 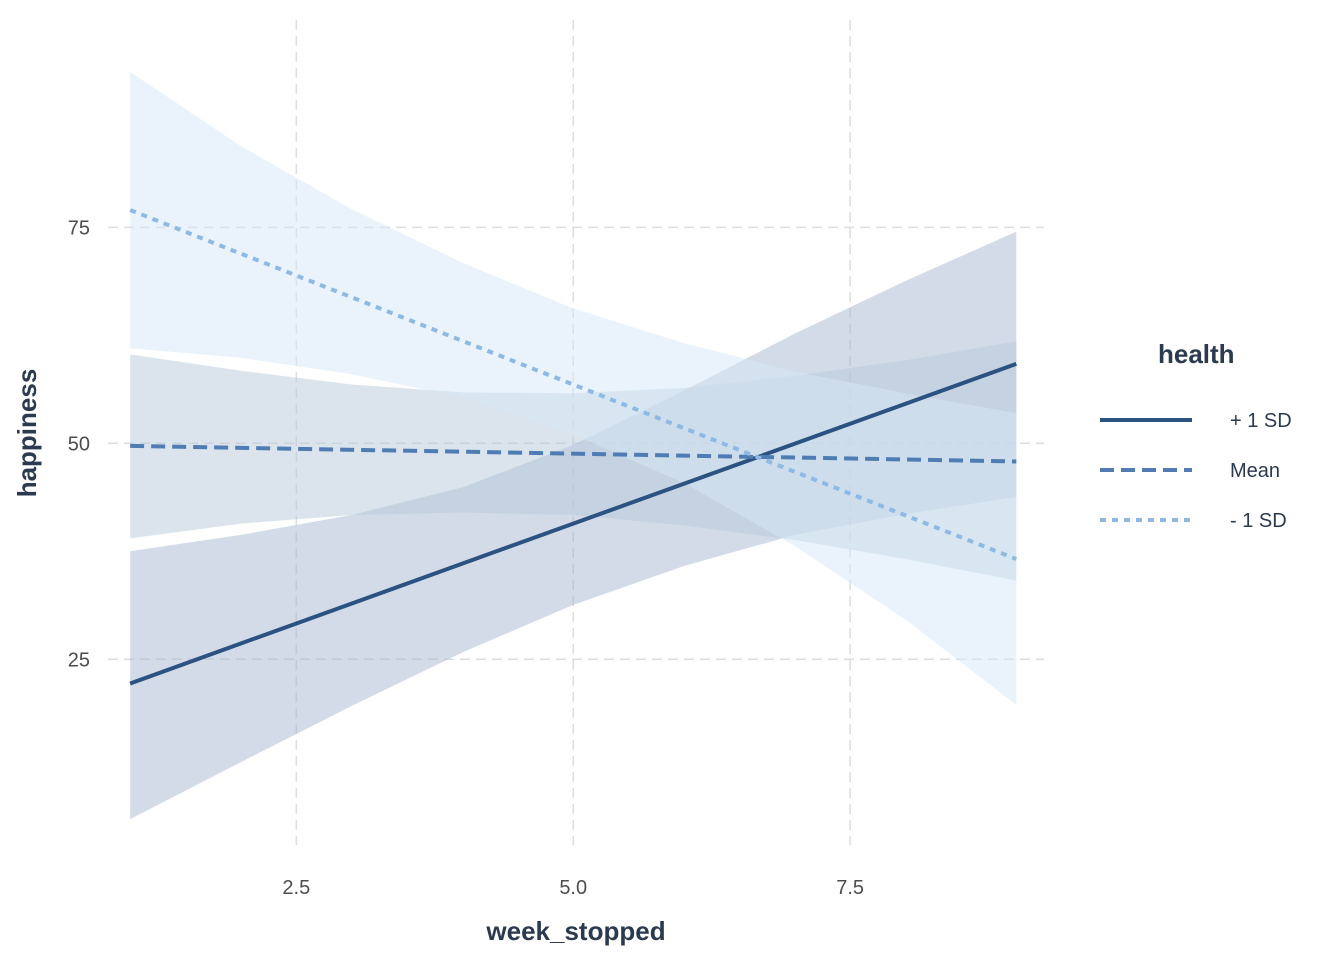 What do you see at coordinates (1196, 421) in the screenshot?
I see `legend-item: + 1 SD` at bounding box center [1196, 421].